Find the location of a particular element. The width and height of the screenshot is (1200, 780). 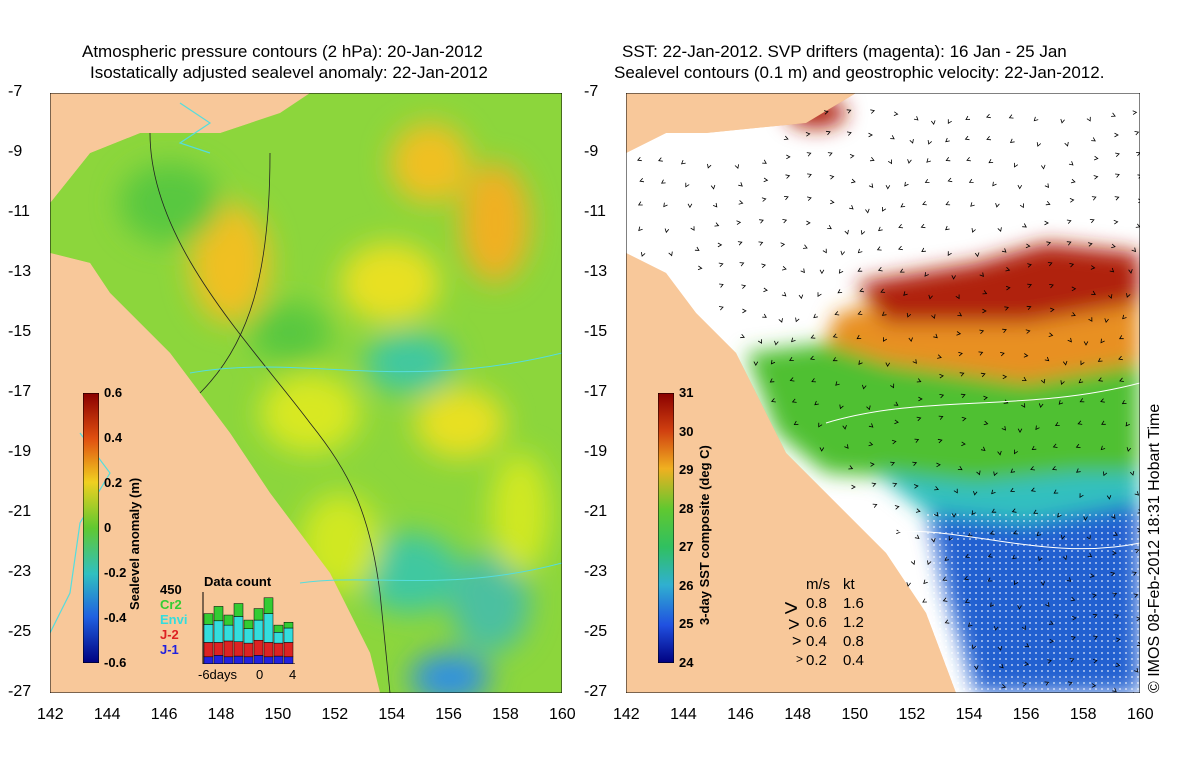

left-lon-tick: 156 is located at coordinates (448, 714).